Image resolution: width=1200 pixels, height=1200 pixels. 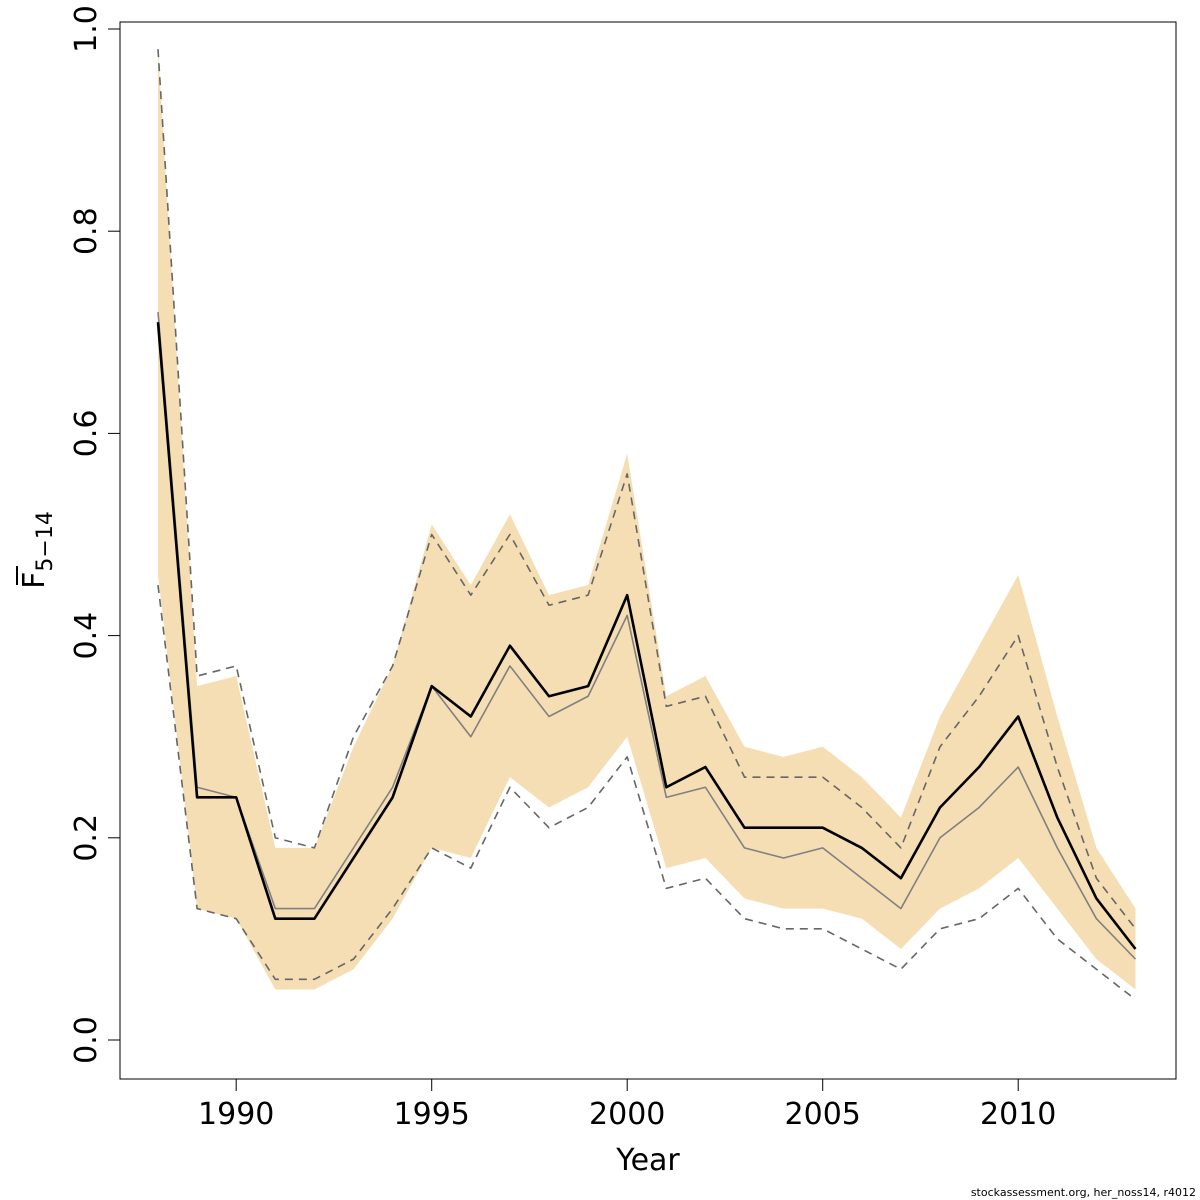 What do you see at coordinates (45, 541) in the screenshot?
I see `y-axis-title-subscript: 5−14` at bounding box center [45, 541].